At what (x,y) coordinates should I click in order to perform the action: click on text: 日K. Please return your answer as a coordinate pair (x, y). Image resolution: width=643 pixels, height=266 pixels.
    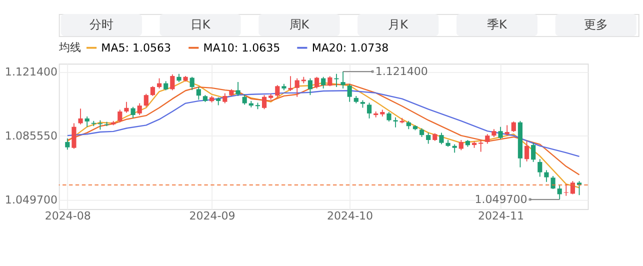
    Looking at the image, I should click on (201, 25).